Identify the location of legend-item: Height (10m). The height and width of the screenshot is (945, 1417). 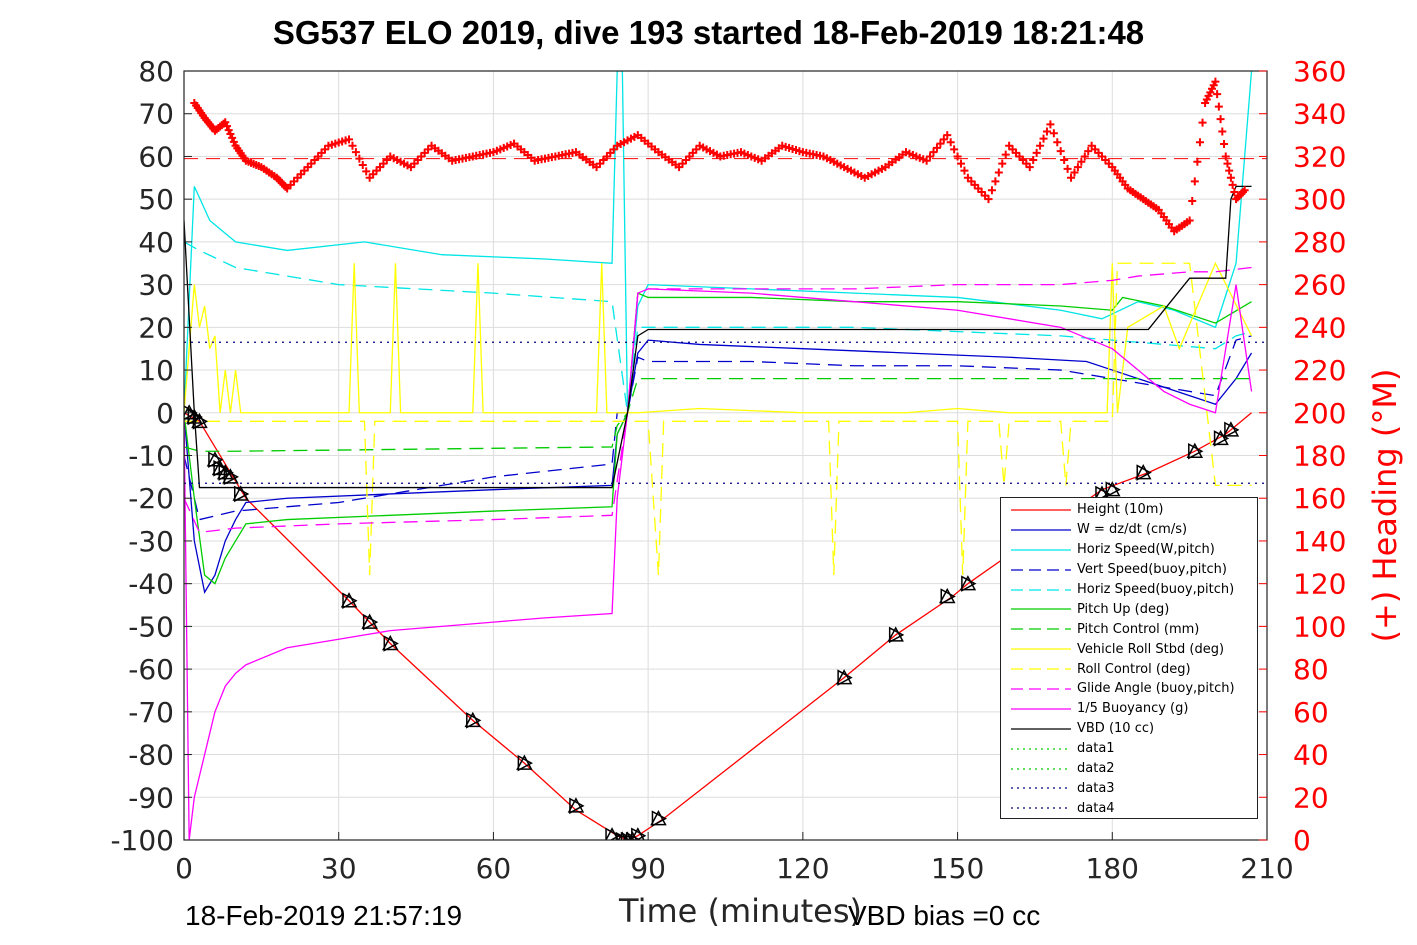
(1129, 510).